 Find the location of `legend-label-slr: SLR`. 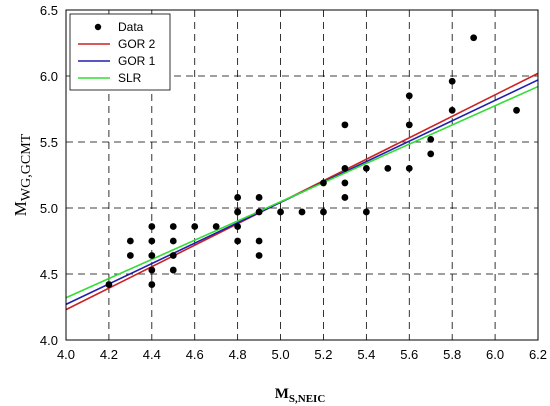

legend-label-slr: SLR is located at coordinates (130, 78).